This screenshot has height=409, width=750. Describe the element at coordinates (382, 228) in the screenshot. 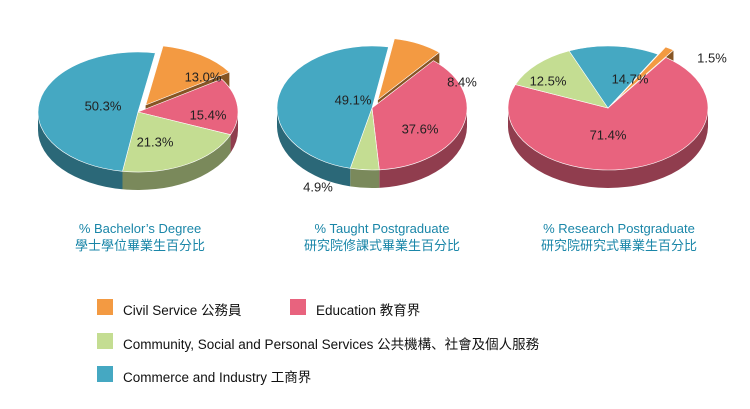

I see `chart-2-title: % Taught Postgraduate` at that location.